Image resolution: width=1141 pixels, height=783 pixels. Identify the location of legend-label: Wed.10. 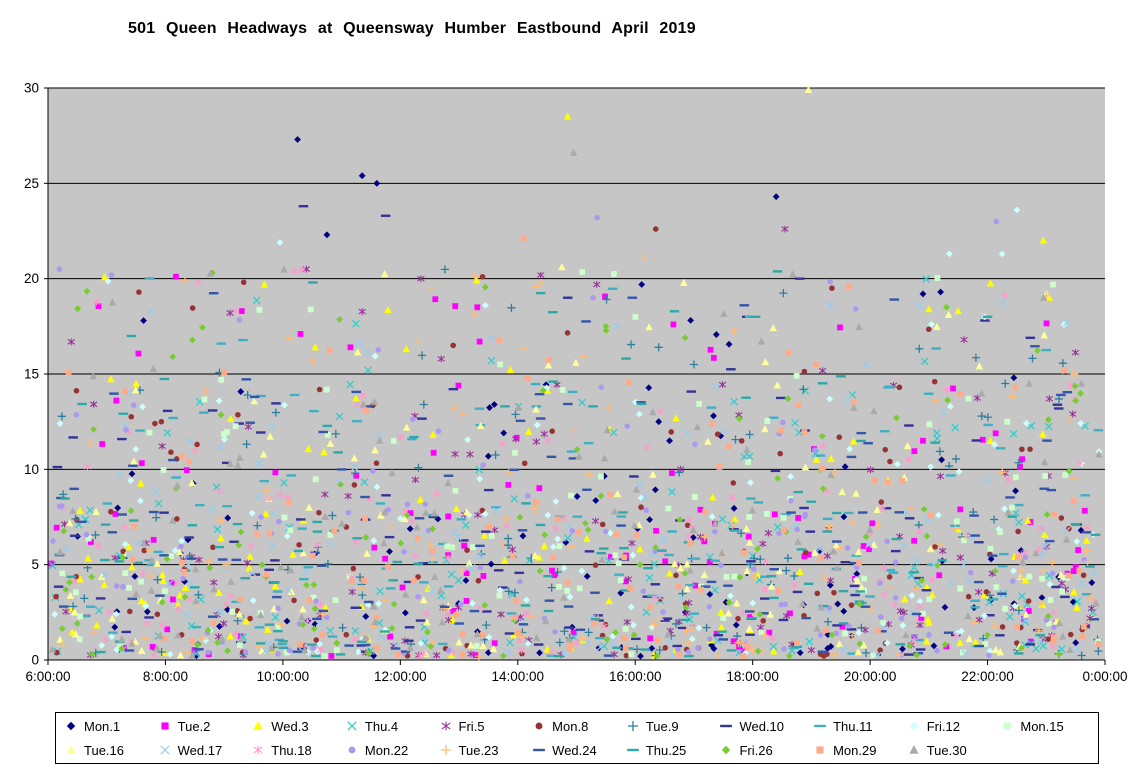
(762, 726).